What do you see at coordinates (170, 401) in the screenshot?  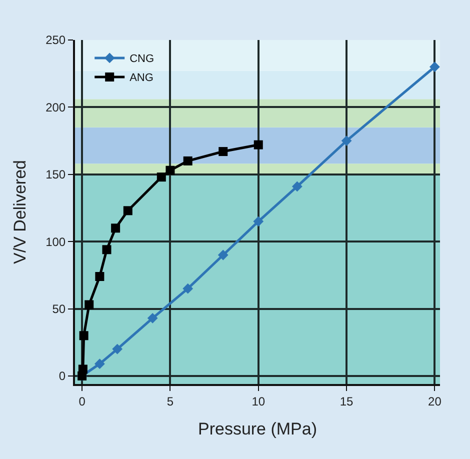 I see `x-tick-label: 5` at bounding box center [170, 401].